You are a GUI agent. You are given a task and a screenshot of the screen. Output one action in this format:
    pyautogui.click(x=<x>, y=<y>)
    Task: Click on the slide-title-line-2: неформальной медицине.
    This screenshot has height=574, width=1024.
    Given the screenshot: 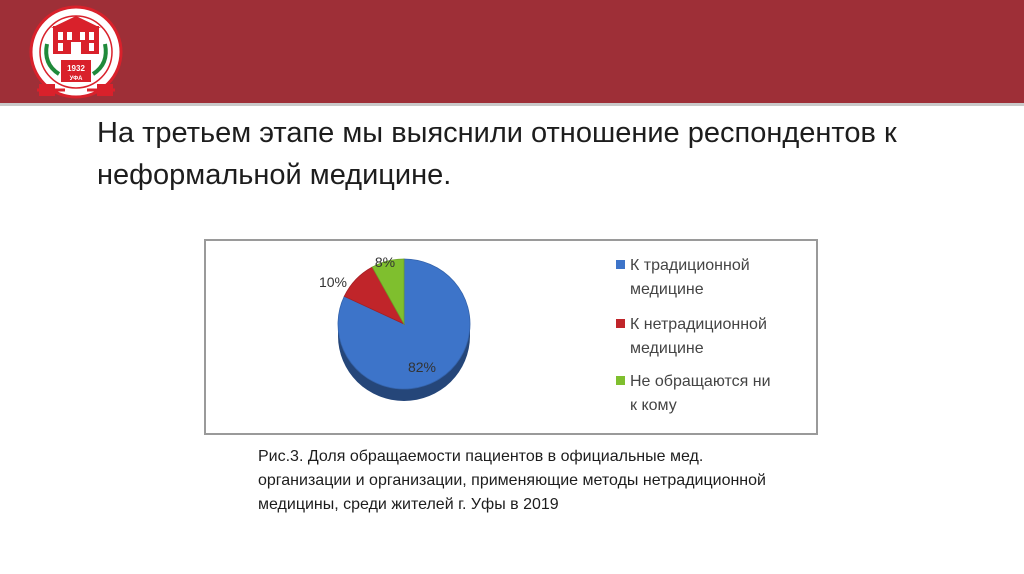 What is the action you would take?
    pyautogui.click(x=274, y=175)
    